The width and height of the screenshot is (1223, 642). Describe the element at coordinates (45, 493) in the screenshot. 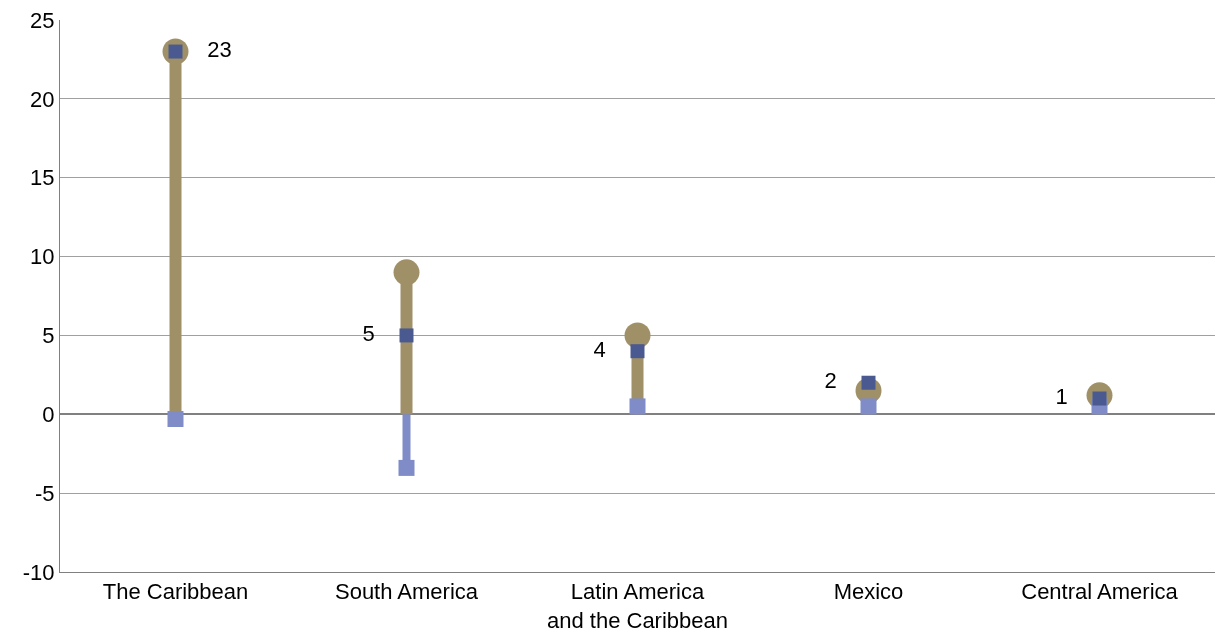

I see `y-tick-label: -5` at that location.